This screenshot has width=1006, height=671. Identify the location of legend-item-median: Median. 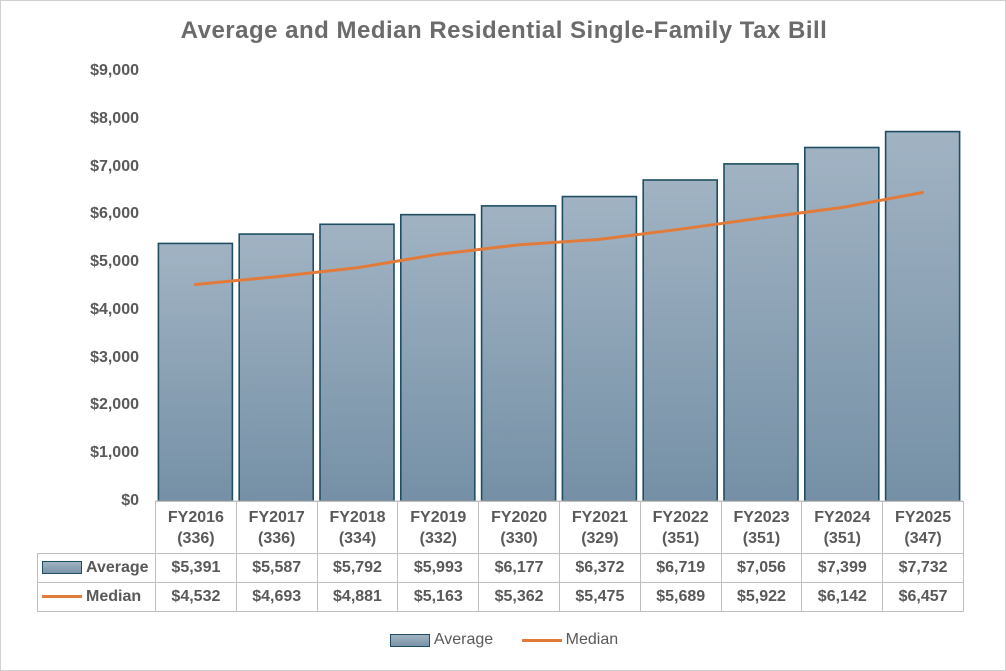
(570, 640).